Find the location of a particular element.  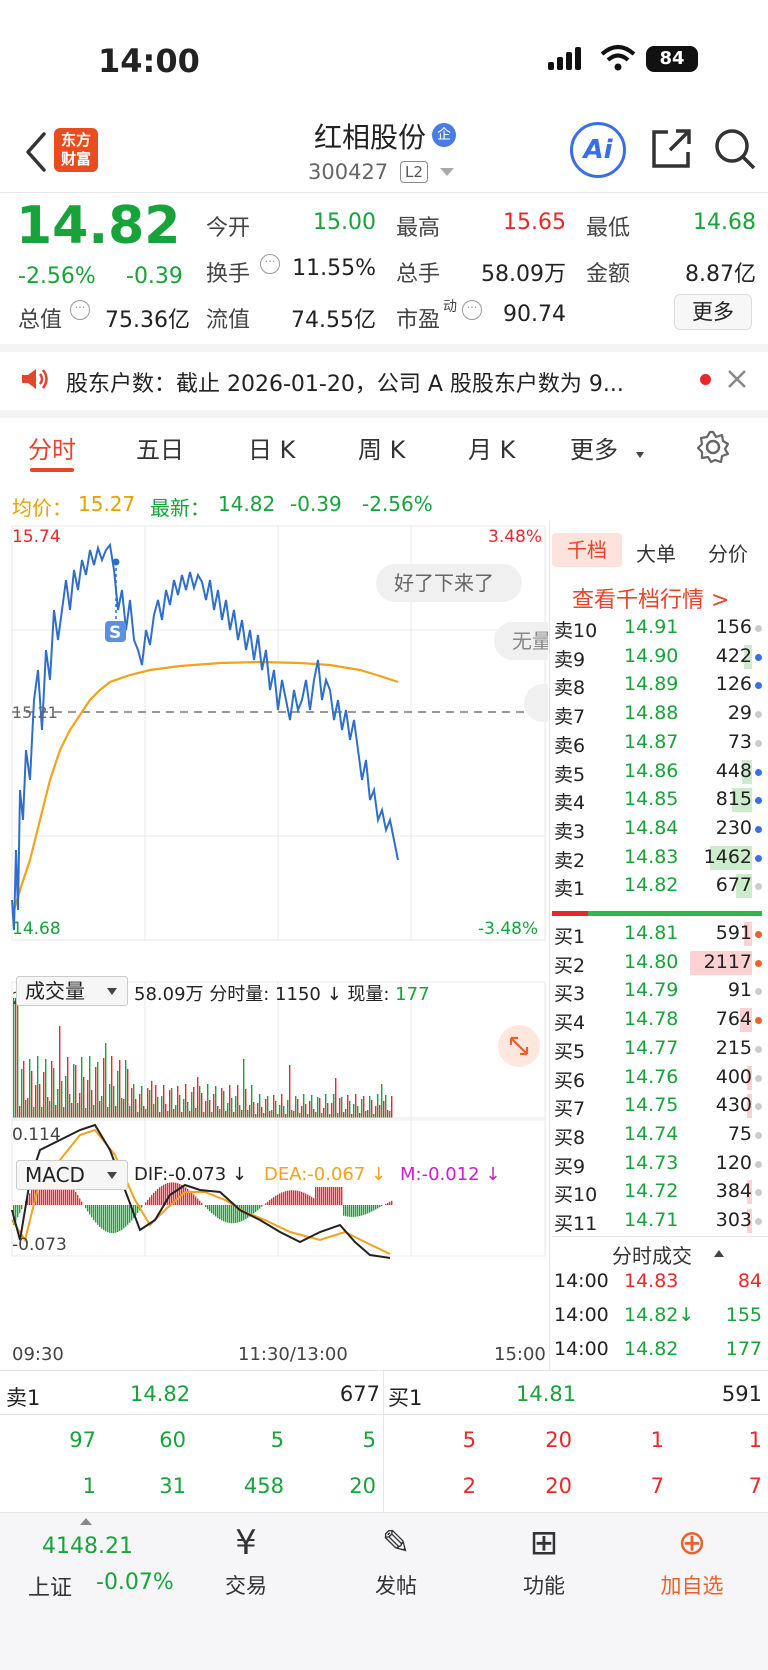

tab-daily-k: 日 K is located at coordinates (272, 450).